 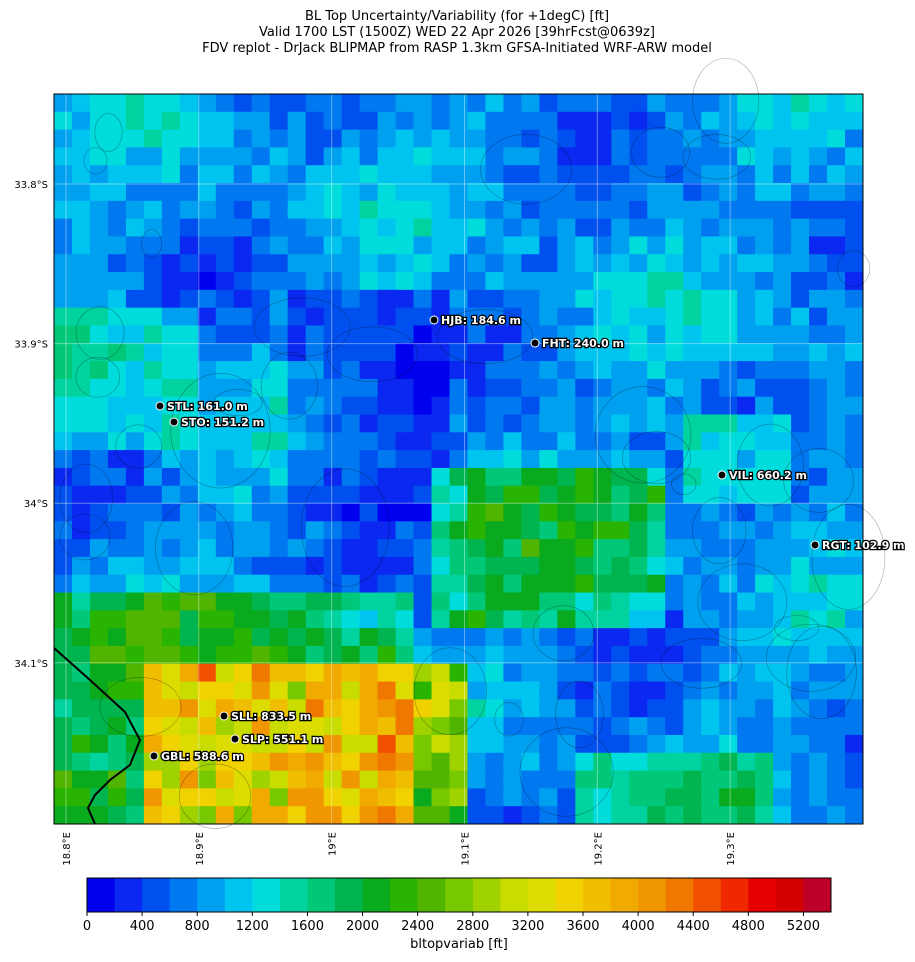 I want to click on colorbar-swatch, so click(x=321, y=895).